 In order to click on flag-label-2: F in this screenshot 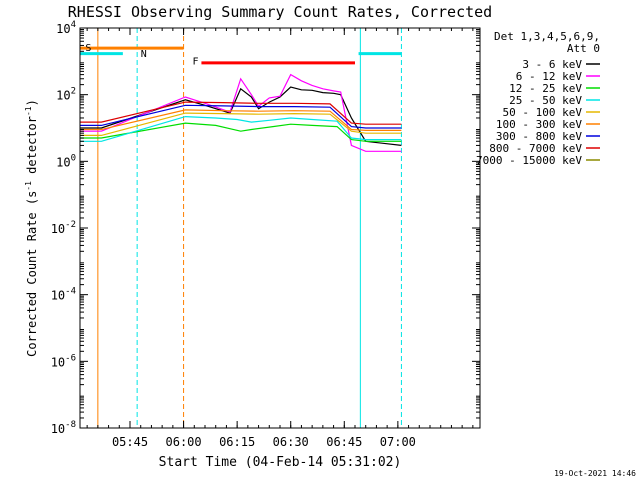, I will do `click(196, 62)`.